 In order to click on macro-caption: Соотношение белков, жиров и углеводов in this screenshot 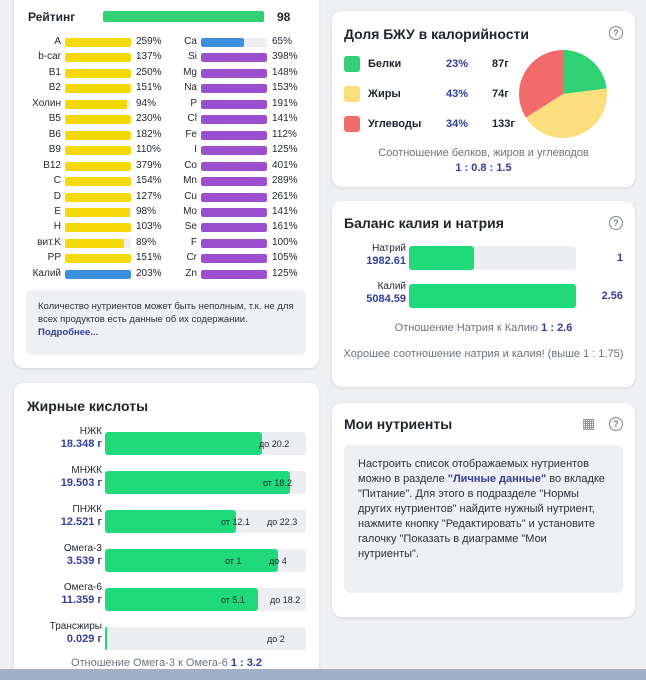, I will do `click(483, 153)`.